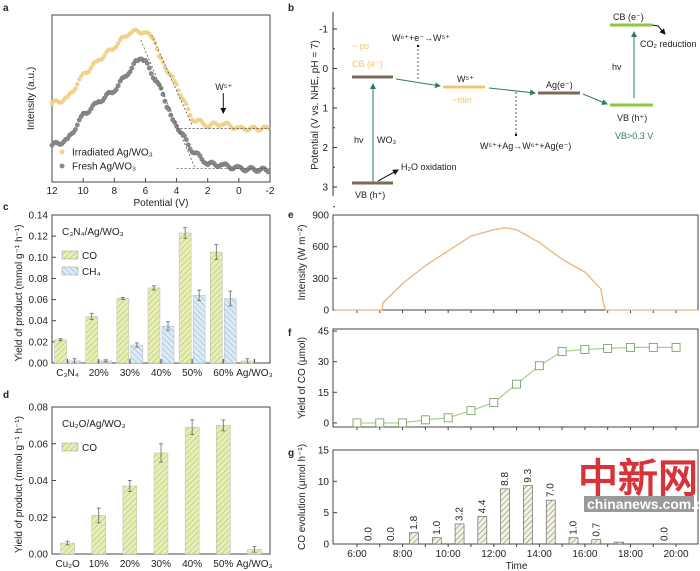 The height and width of the screenshot is (571, 700). What do you see at coordinates (551, 490) in the screenshot?
I see `bar-value-label: 7.0` at bounding box center [551, 490].